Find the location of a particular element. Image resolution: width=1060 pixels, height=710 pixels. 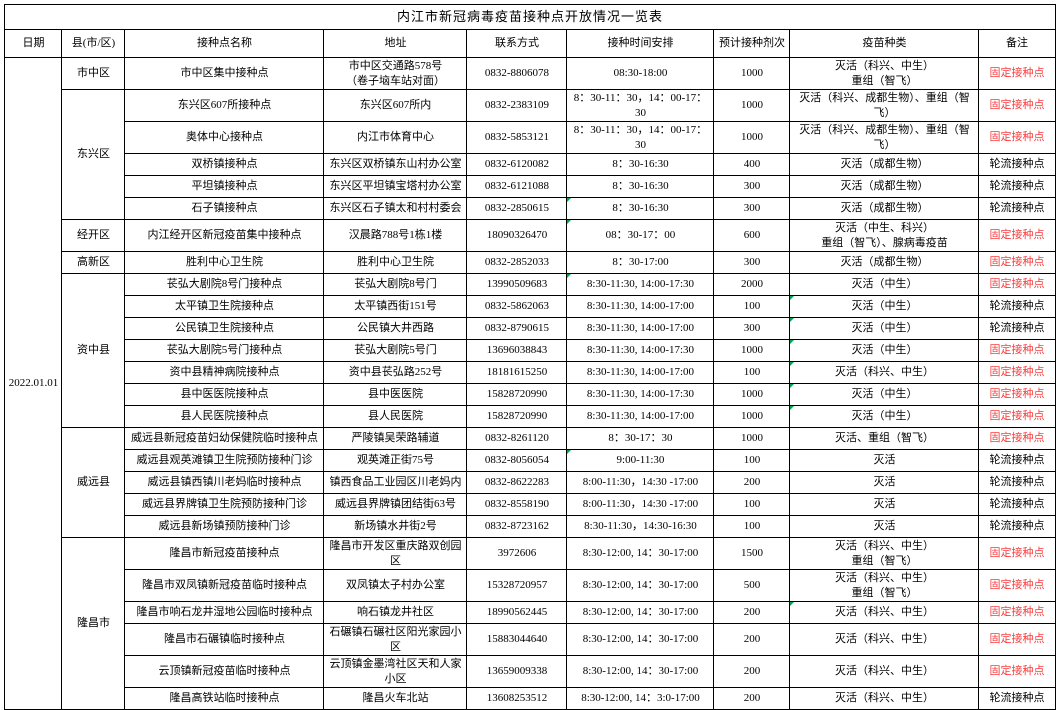

site-cell: 威远县新场镇预防接种门诊 is located at coordinates (224, 527).